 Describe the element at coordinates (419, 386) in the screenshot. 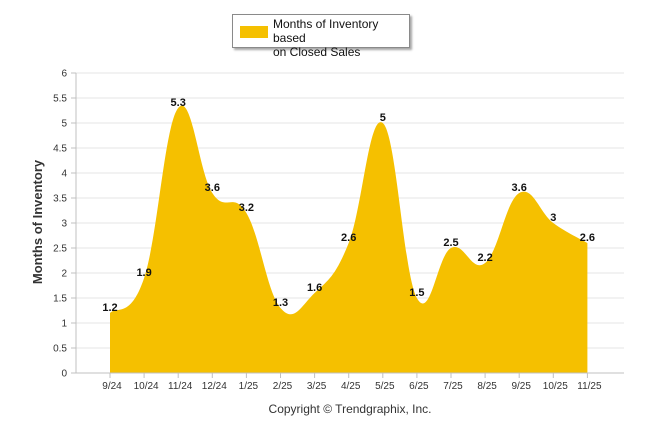

I see `x-tick-label: 6/25` at that location.